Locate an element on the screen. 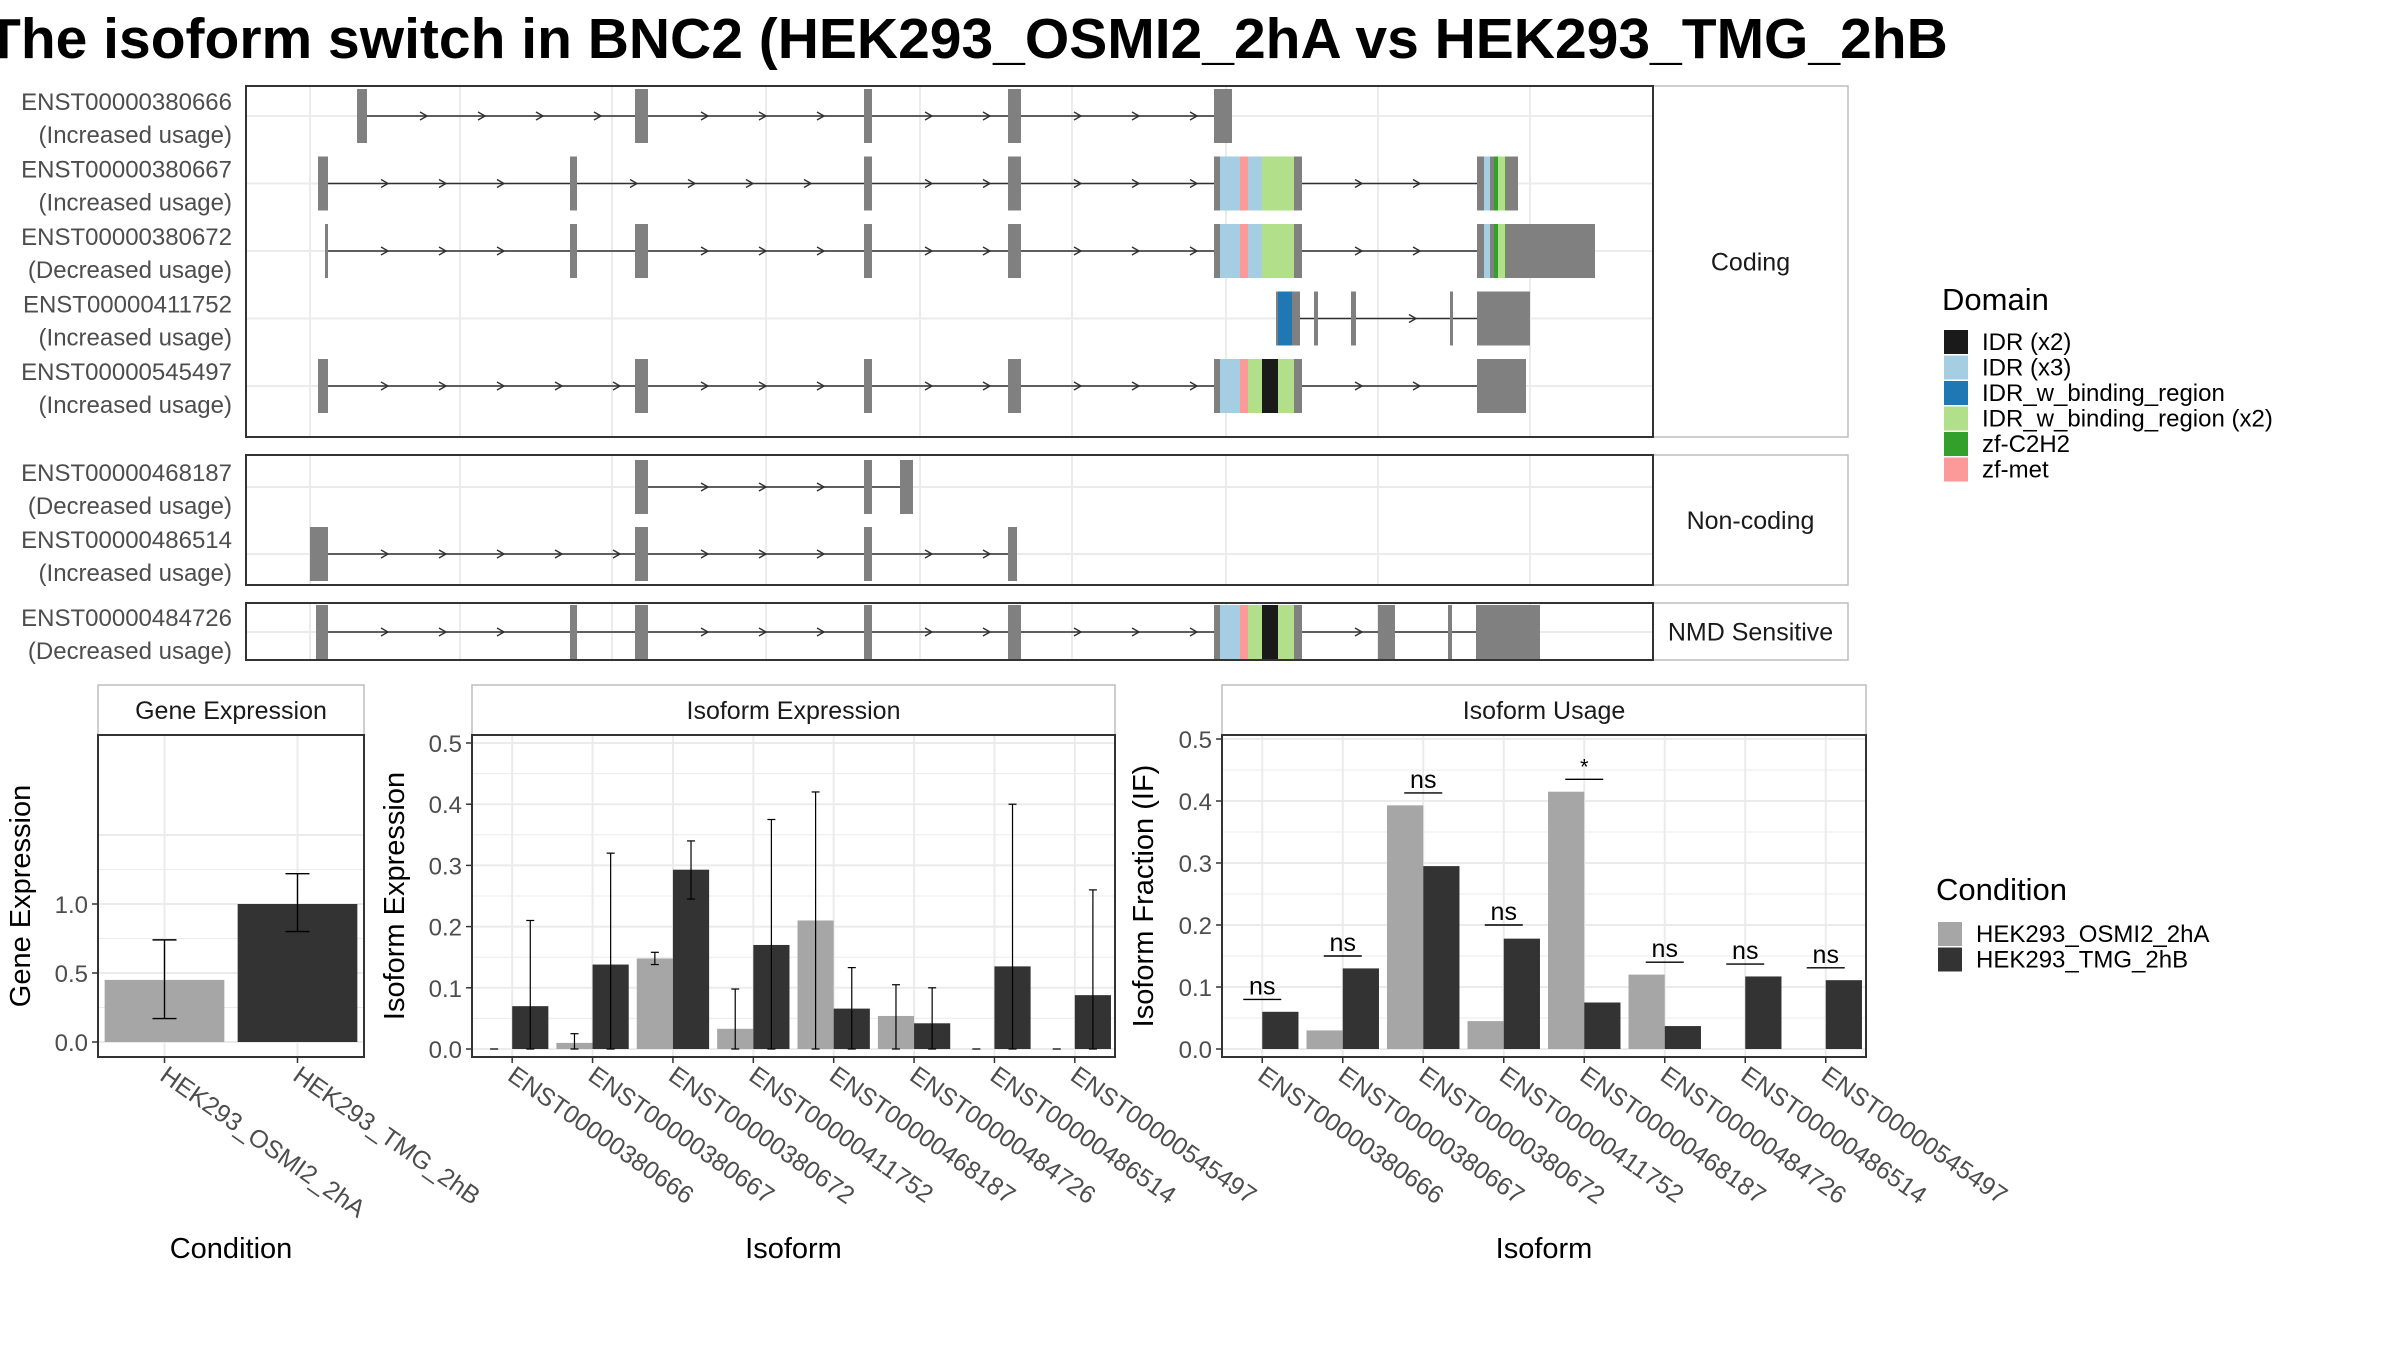 This screenshot has width=2400, height=1350. transcript-id-label: ENST00000380667 is located at coordinates (126, 170).